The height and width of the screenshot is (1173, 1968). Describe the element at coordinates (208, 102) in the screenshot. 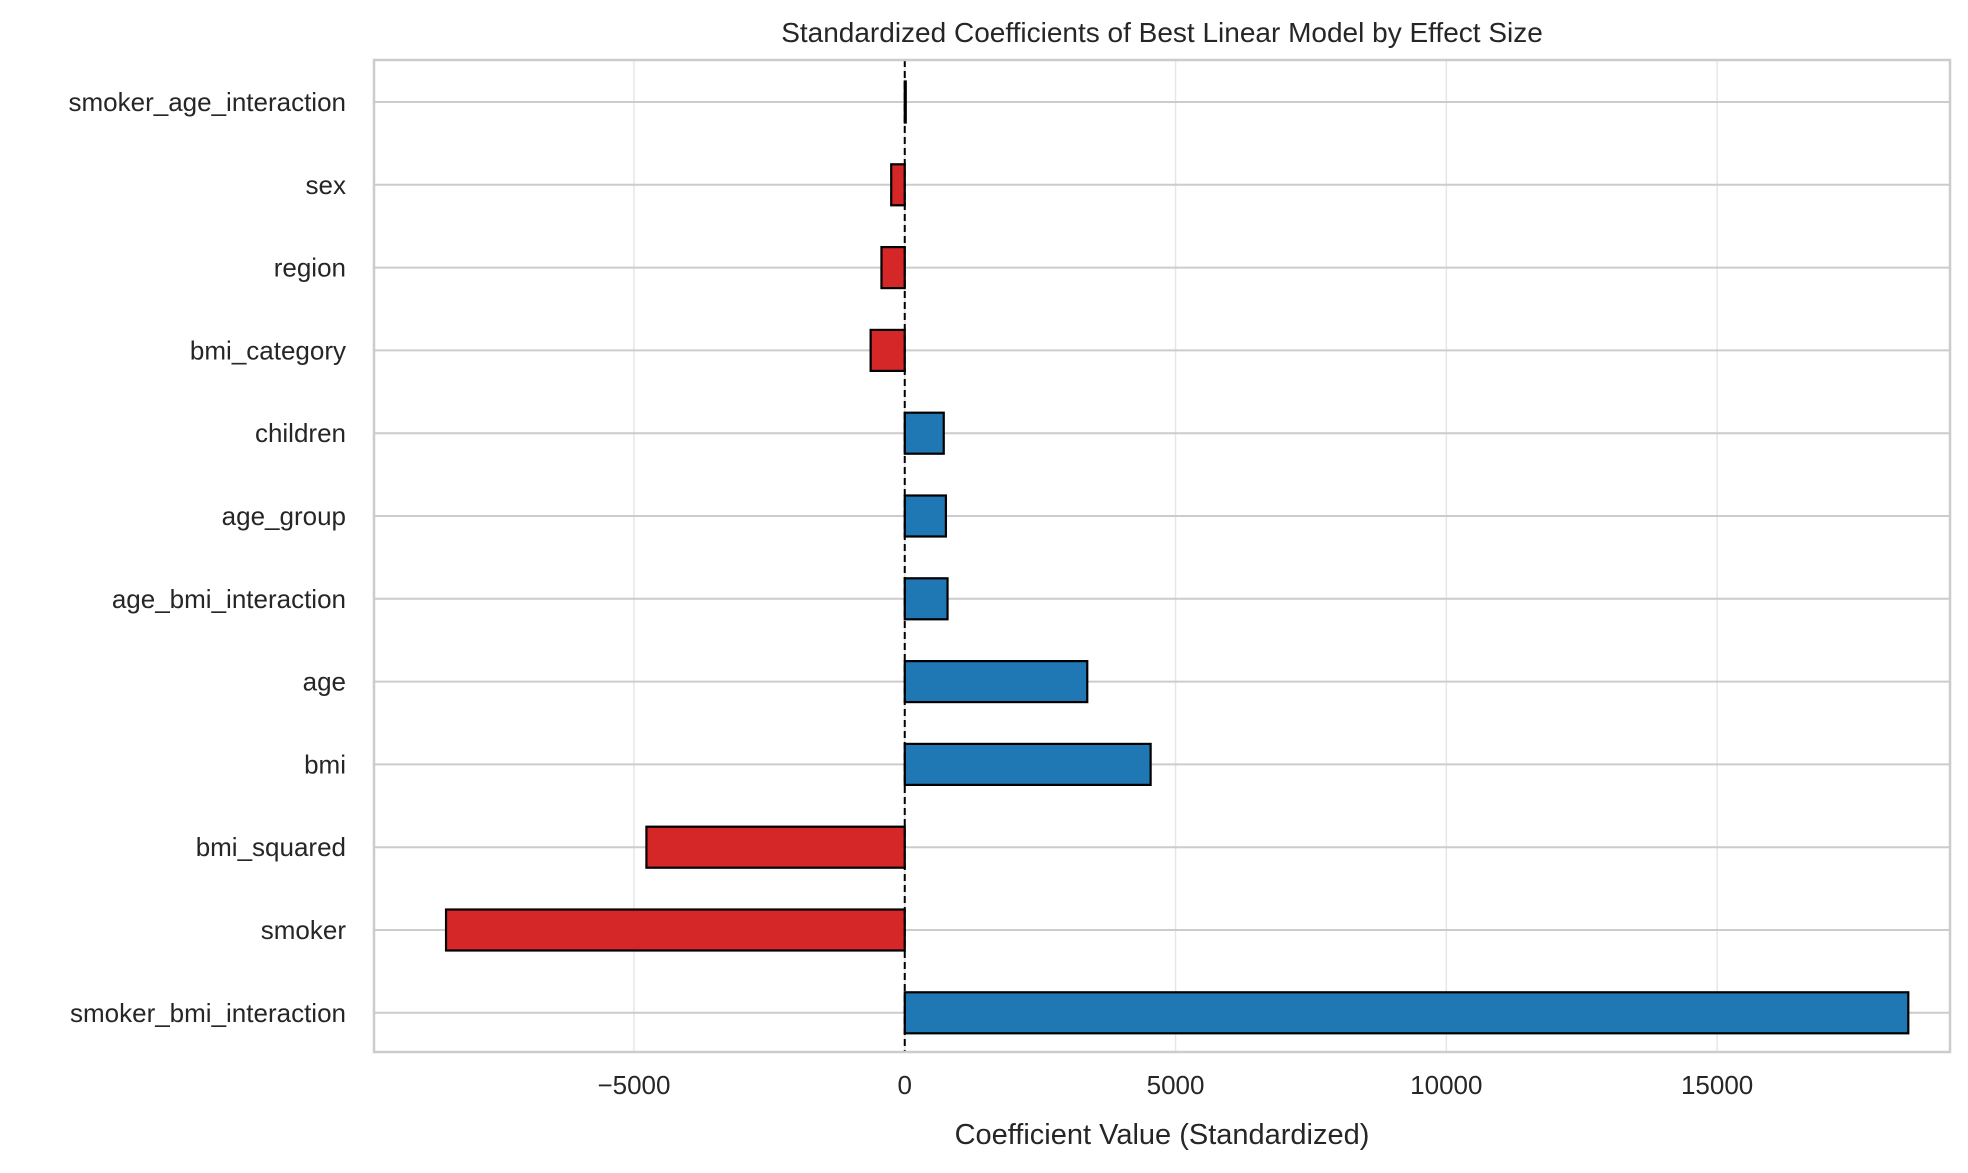

I see `y-tick-label: smoker_age_interaction` at that location.